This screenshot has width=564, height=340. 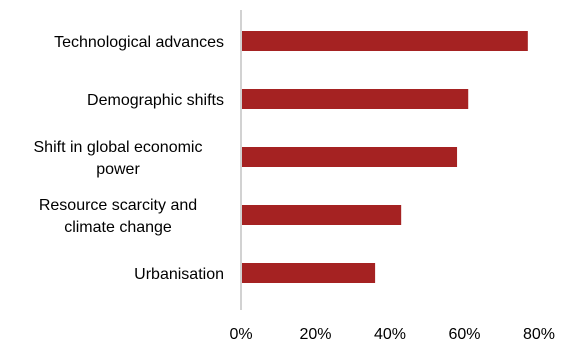 I want to click on x-tick-label-3: 40%, so click(x=390, y=333).